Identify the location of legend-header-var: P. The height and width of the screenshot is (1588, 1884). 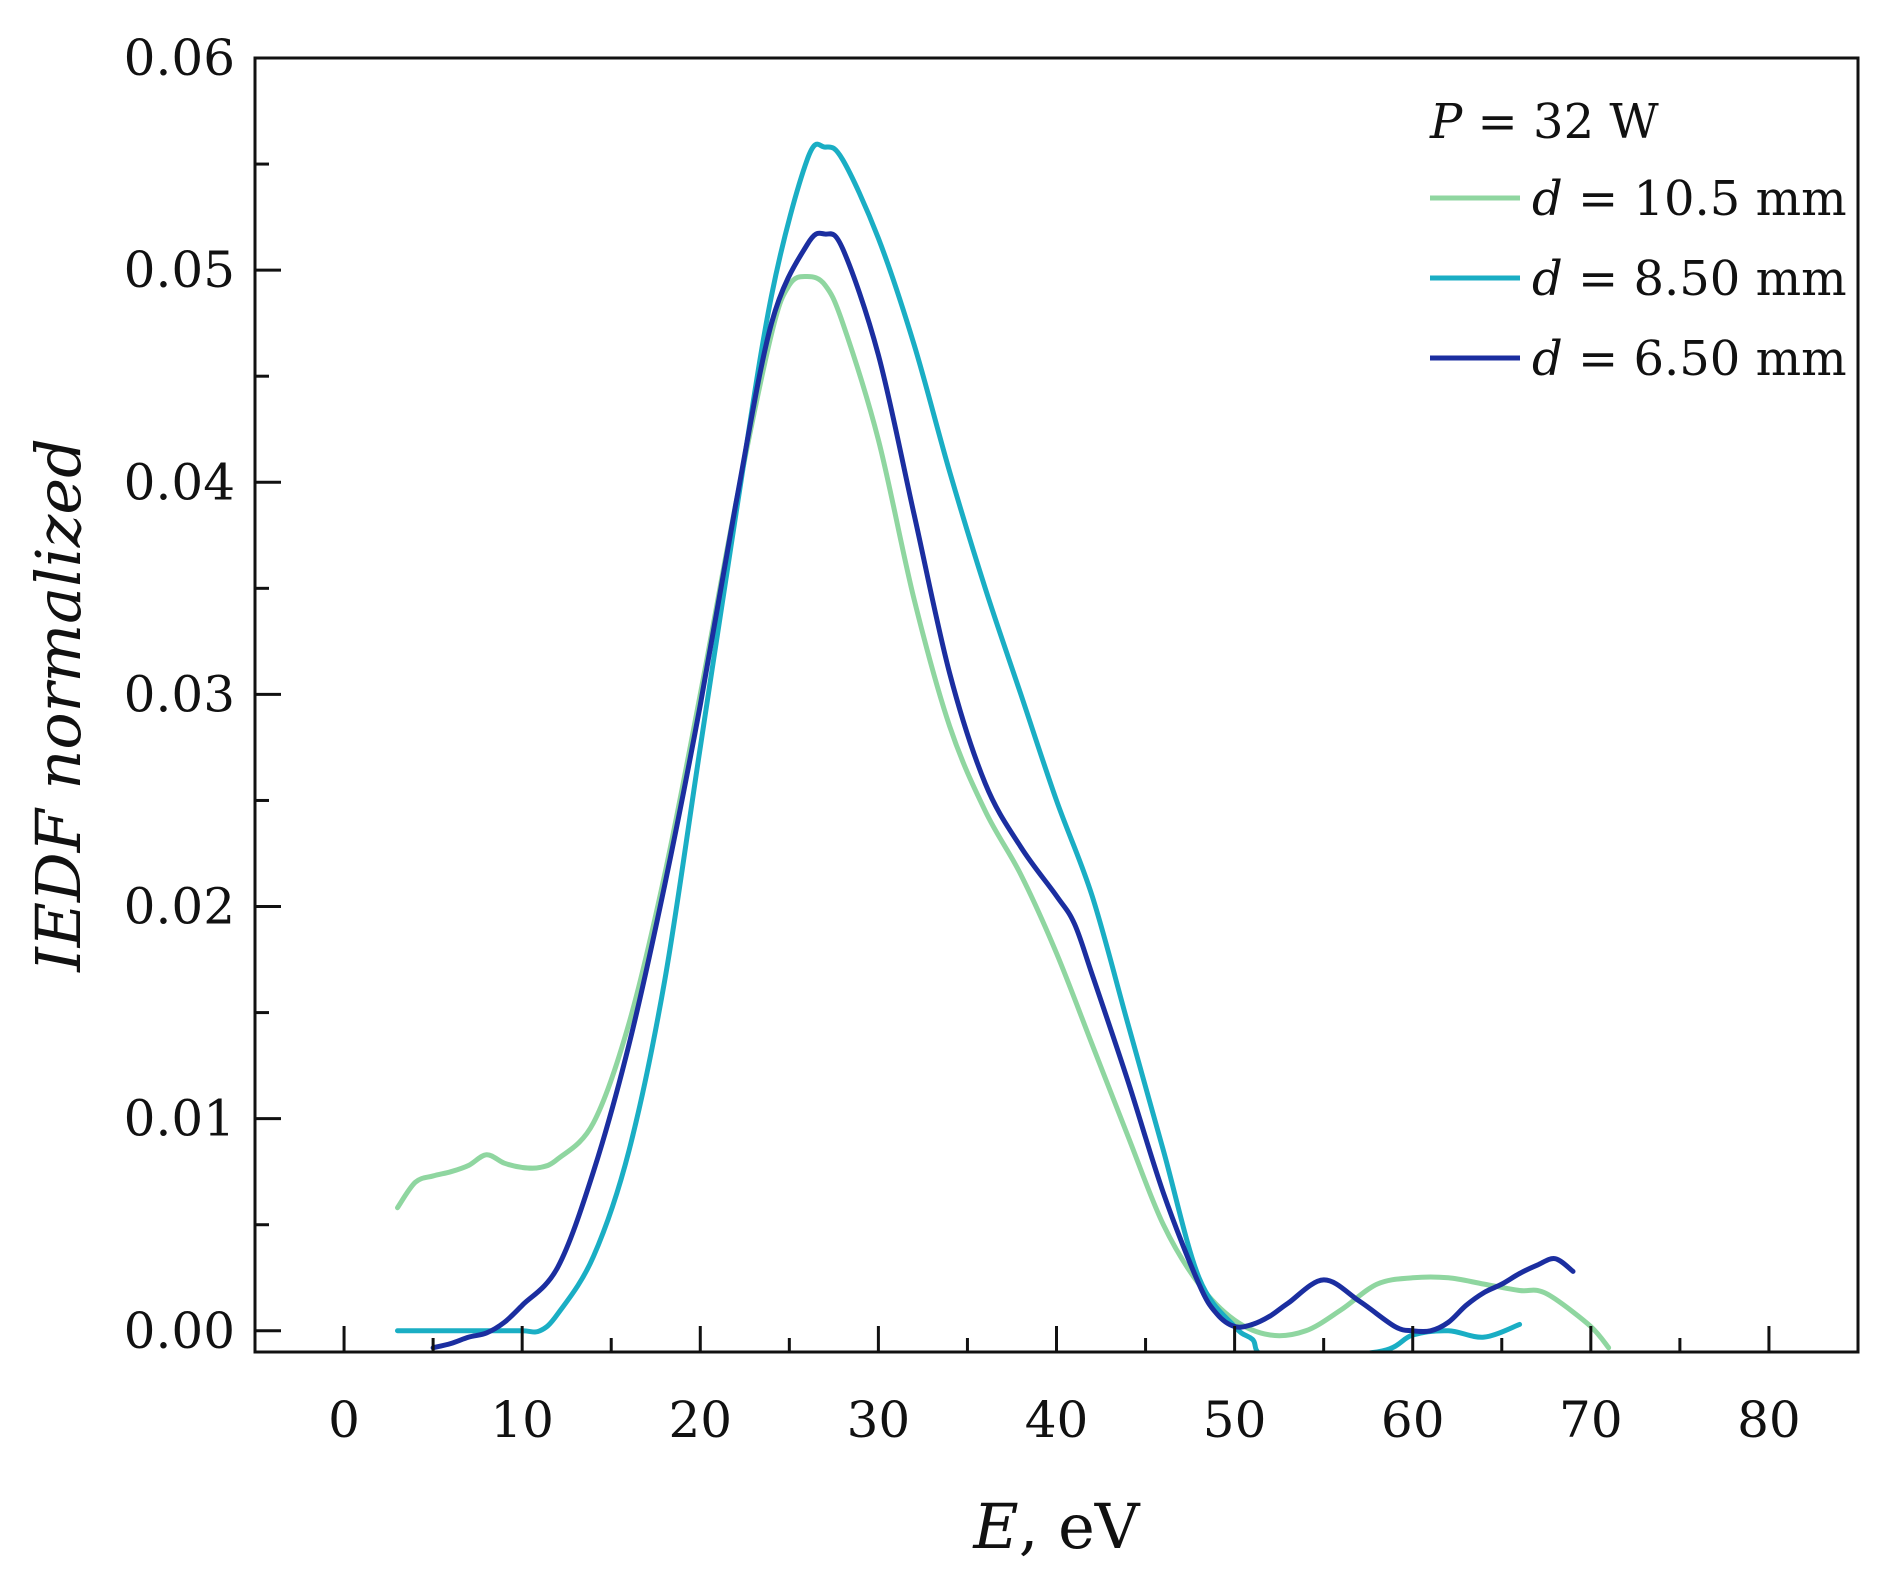
(1446, 122).